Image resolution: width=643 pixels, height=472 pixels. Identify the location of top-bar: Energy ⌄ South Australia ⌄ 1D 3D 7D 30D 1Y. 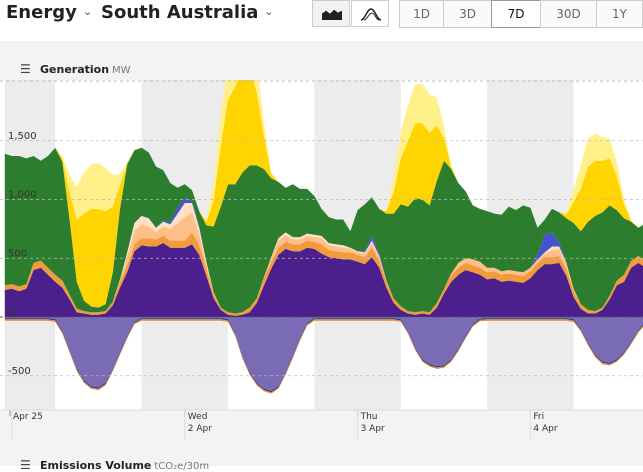
(321, 21).